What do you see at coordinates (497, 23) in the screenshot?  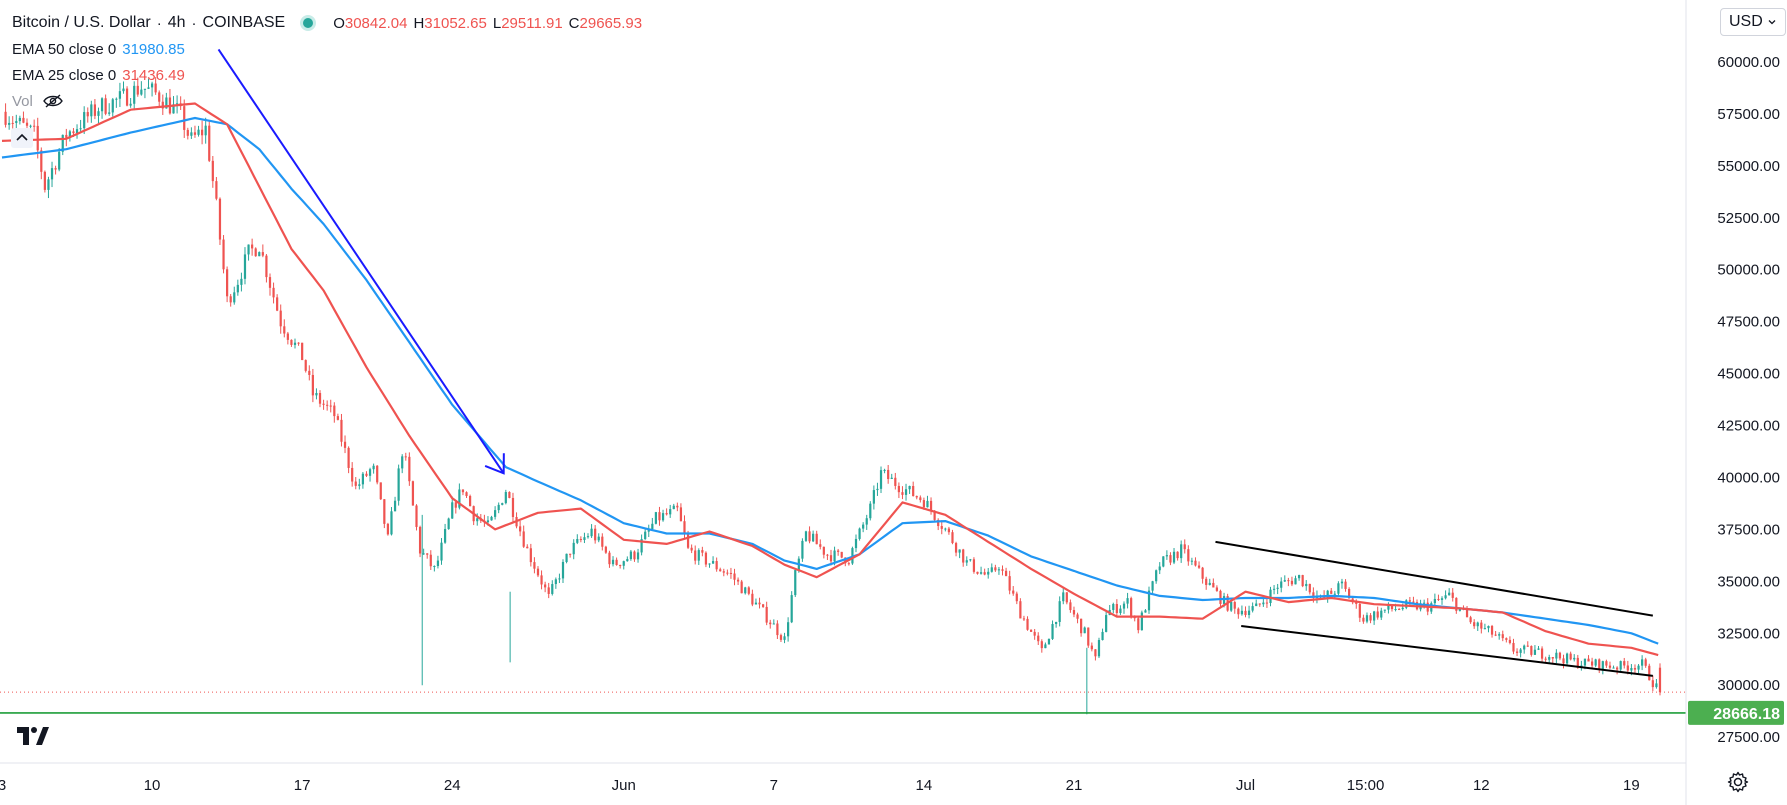 I see `ohlc-low-label: L` at bounding box center [497, 23].